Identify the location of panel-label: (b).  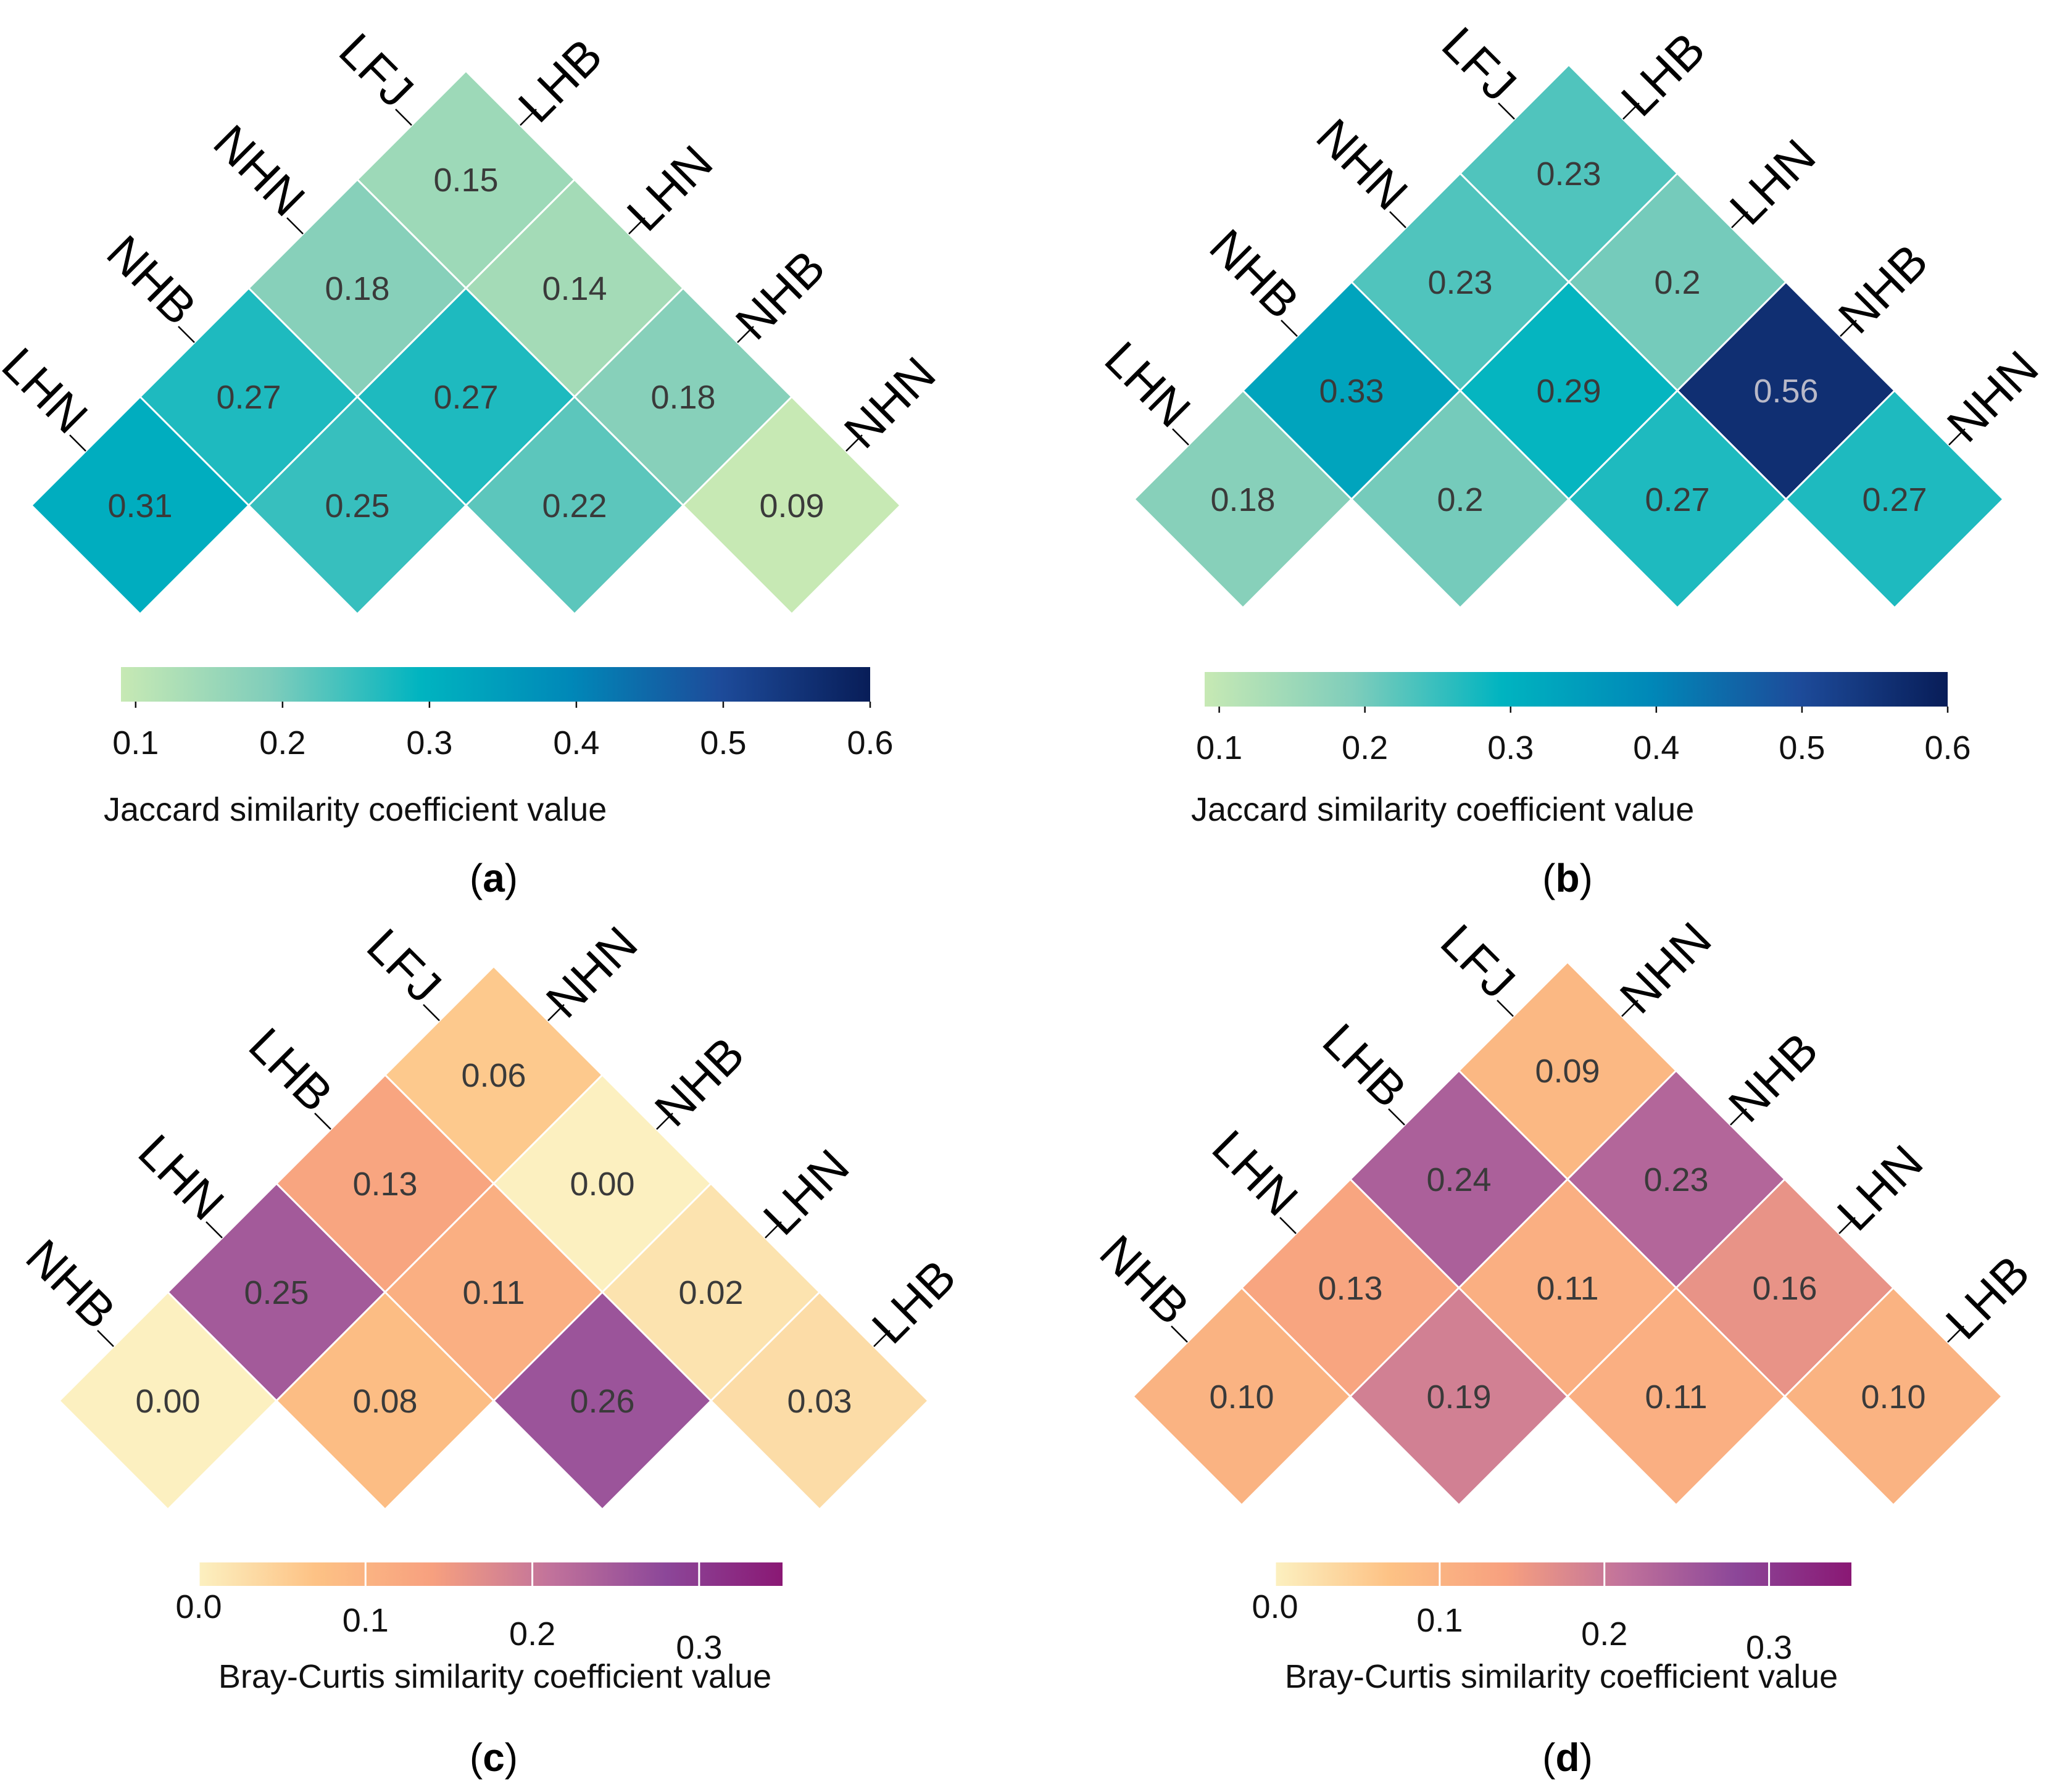
(1567, 878).